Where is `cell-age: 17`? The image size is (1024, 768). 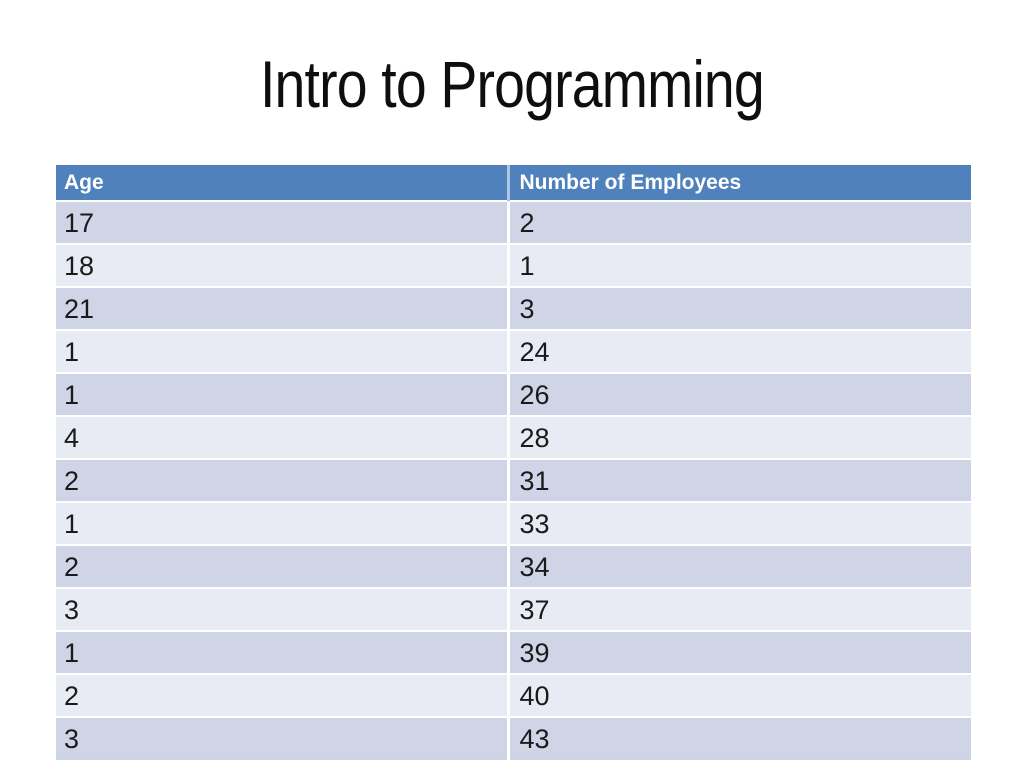
cell-age: 17 is located at coordinates (282, 223).